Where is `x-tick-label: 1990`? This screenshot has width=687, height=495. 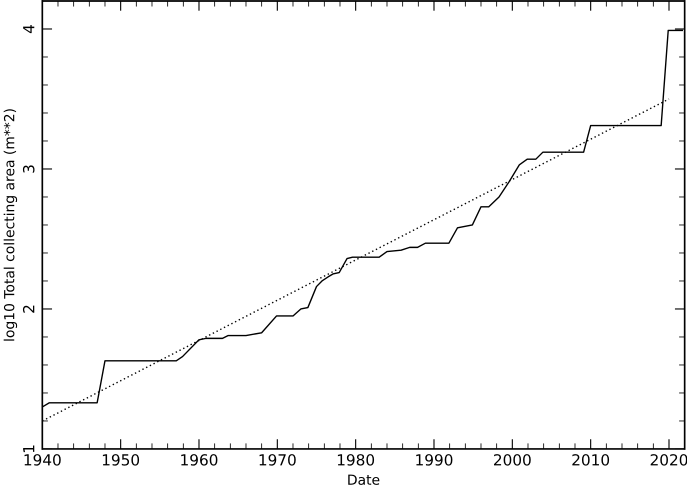 x-tick-label: 1990 is located at coordinates (434, 460).